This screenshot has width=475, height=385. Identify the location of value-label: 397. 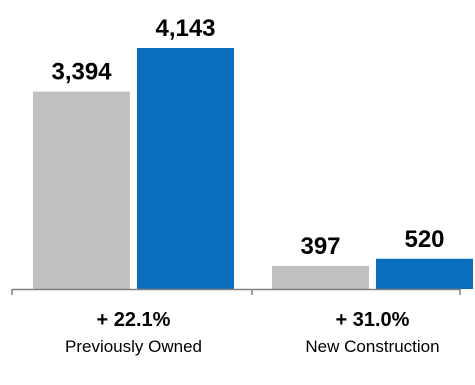
(320, 246).